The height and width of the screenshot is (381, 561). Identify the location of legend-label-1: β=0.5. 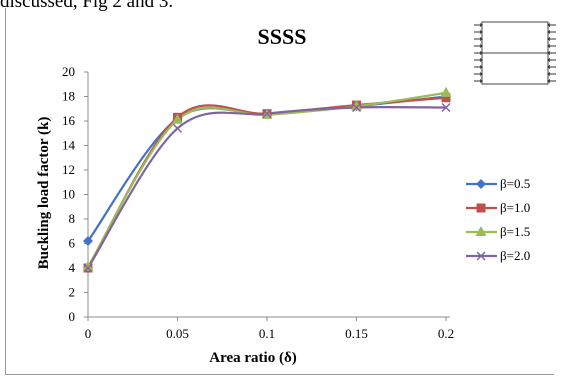
(515, 183).